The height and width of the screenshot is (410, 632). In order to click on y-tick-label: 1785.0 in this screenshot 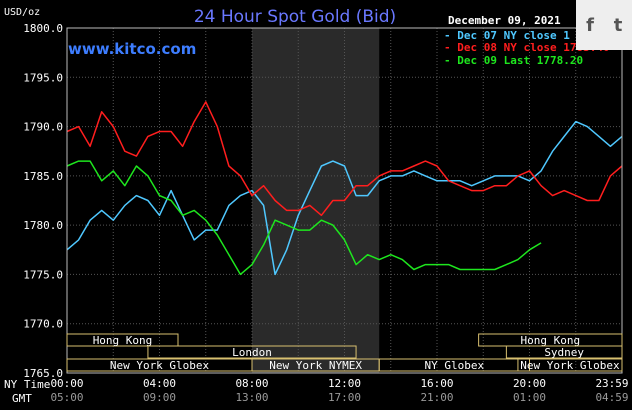, I will do `click(43, 176)`.